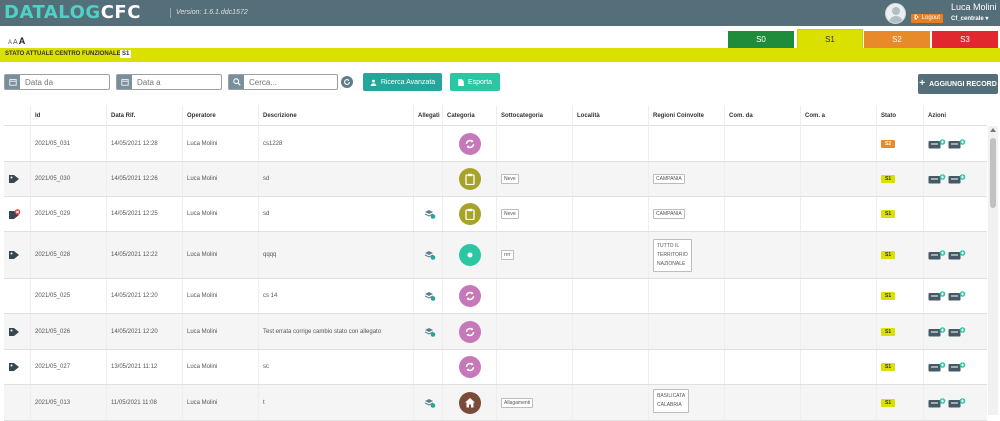  I want to click on column-header-com-a: Com. a, so click(838, 116).